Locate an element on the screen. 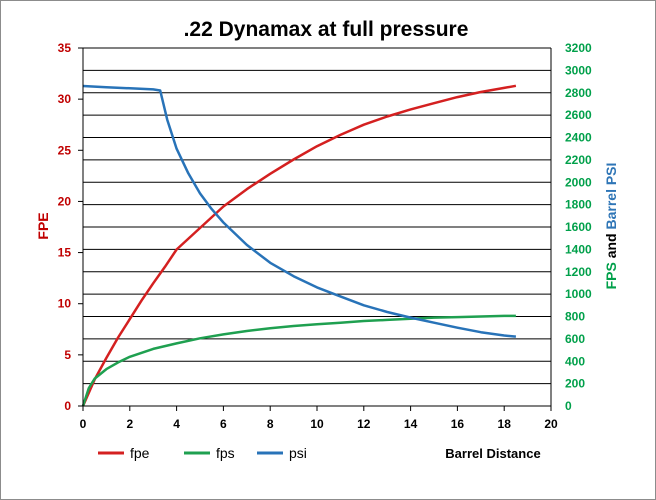 The width and height of the screenshot is (656, 500). right-tick-label: 1800 is located at coordinates (578, 205).